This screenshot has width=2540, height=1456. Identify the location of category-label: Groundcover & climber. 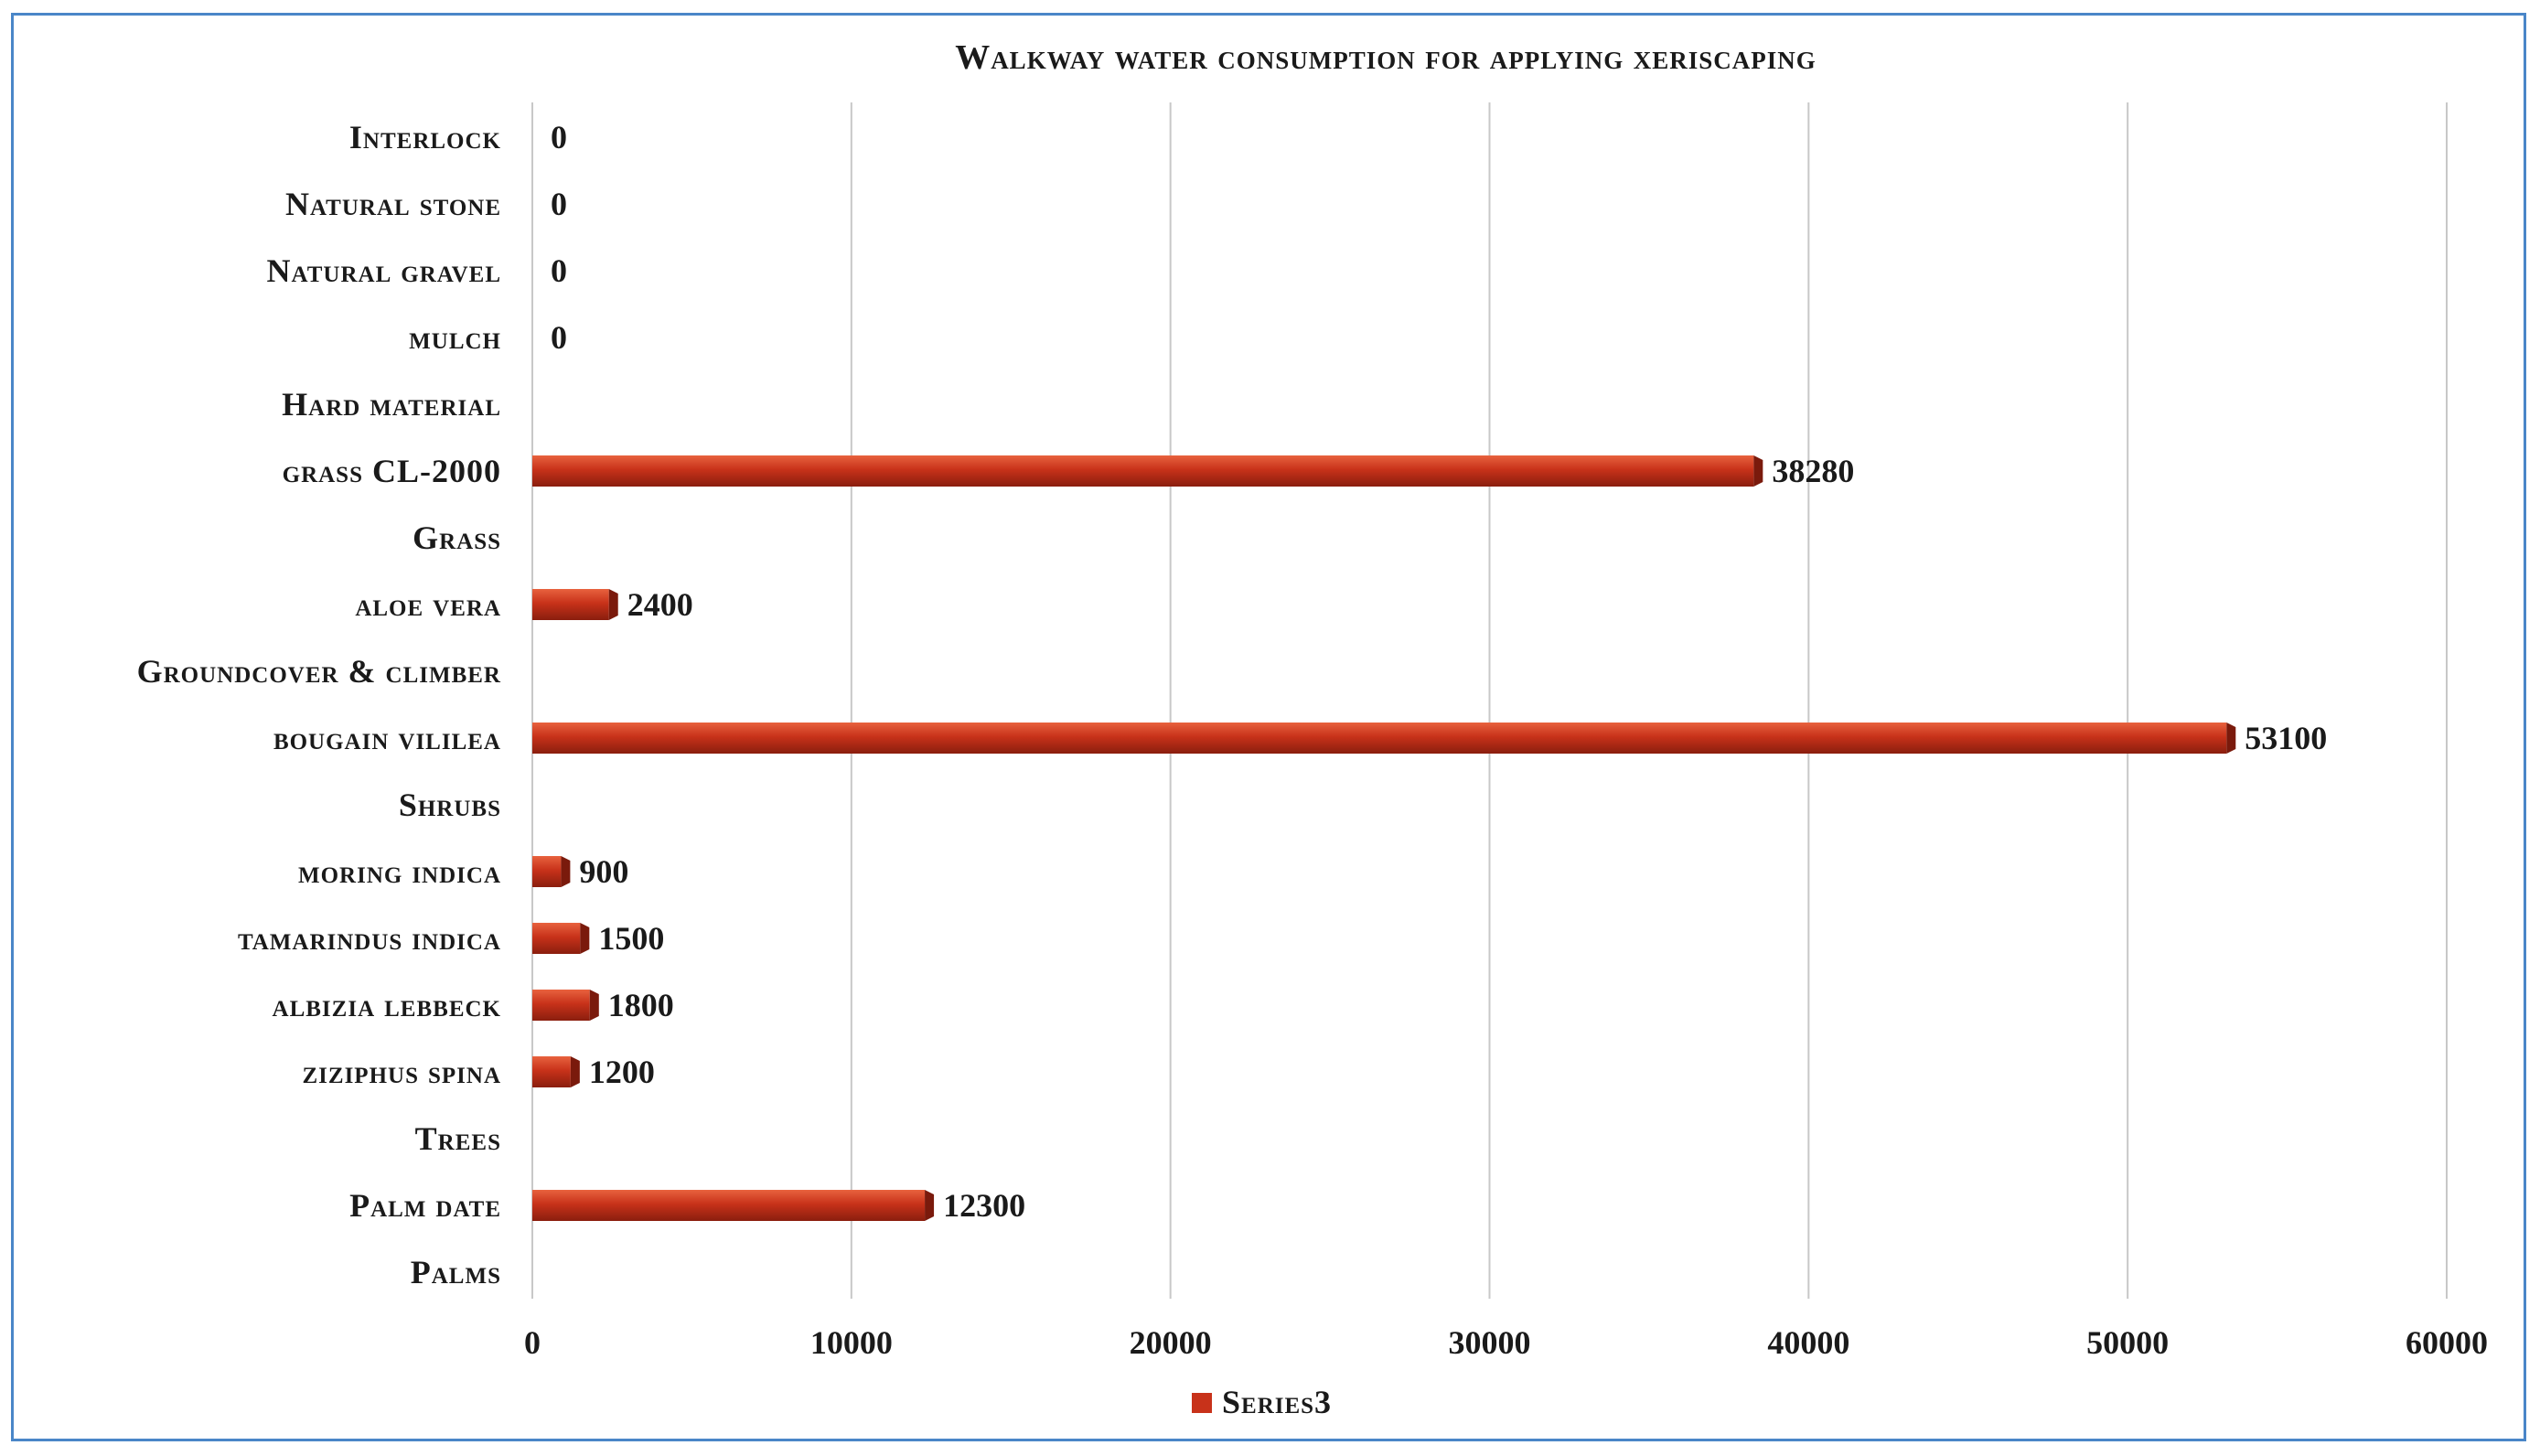
(319, 671).